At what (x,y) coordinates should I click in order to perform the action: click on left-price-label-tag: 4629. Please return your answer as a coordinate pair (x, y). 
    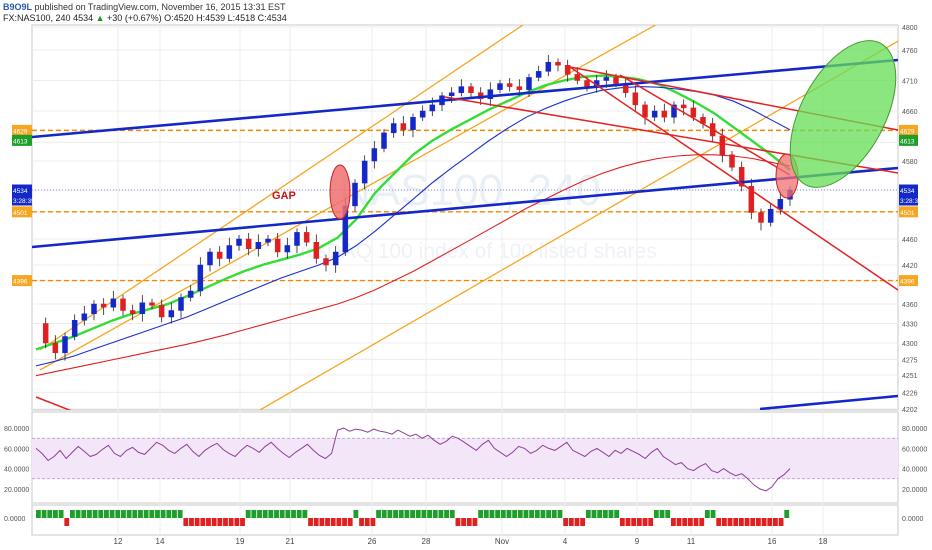
    Looking at the image, I should click on (22, 130).